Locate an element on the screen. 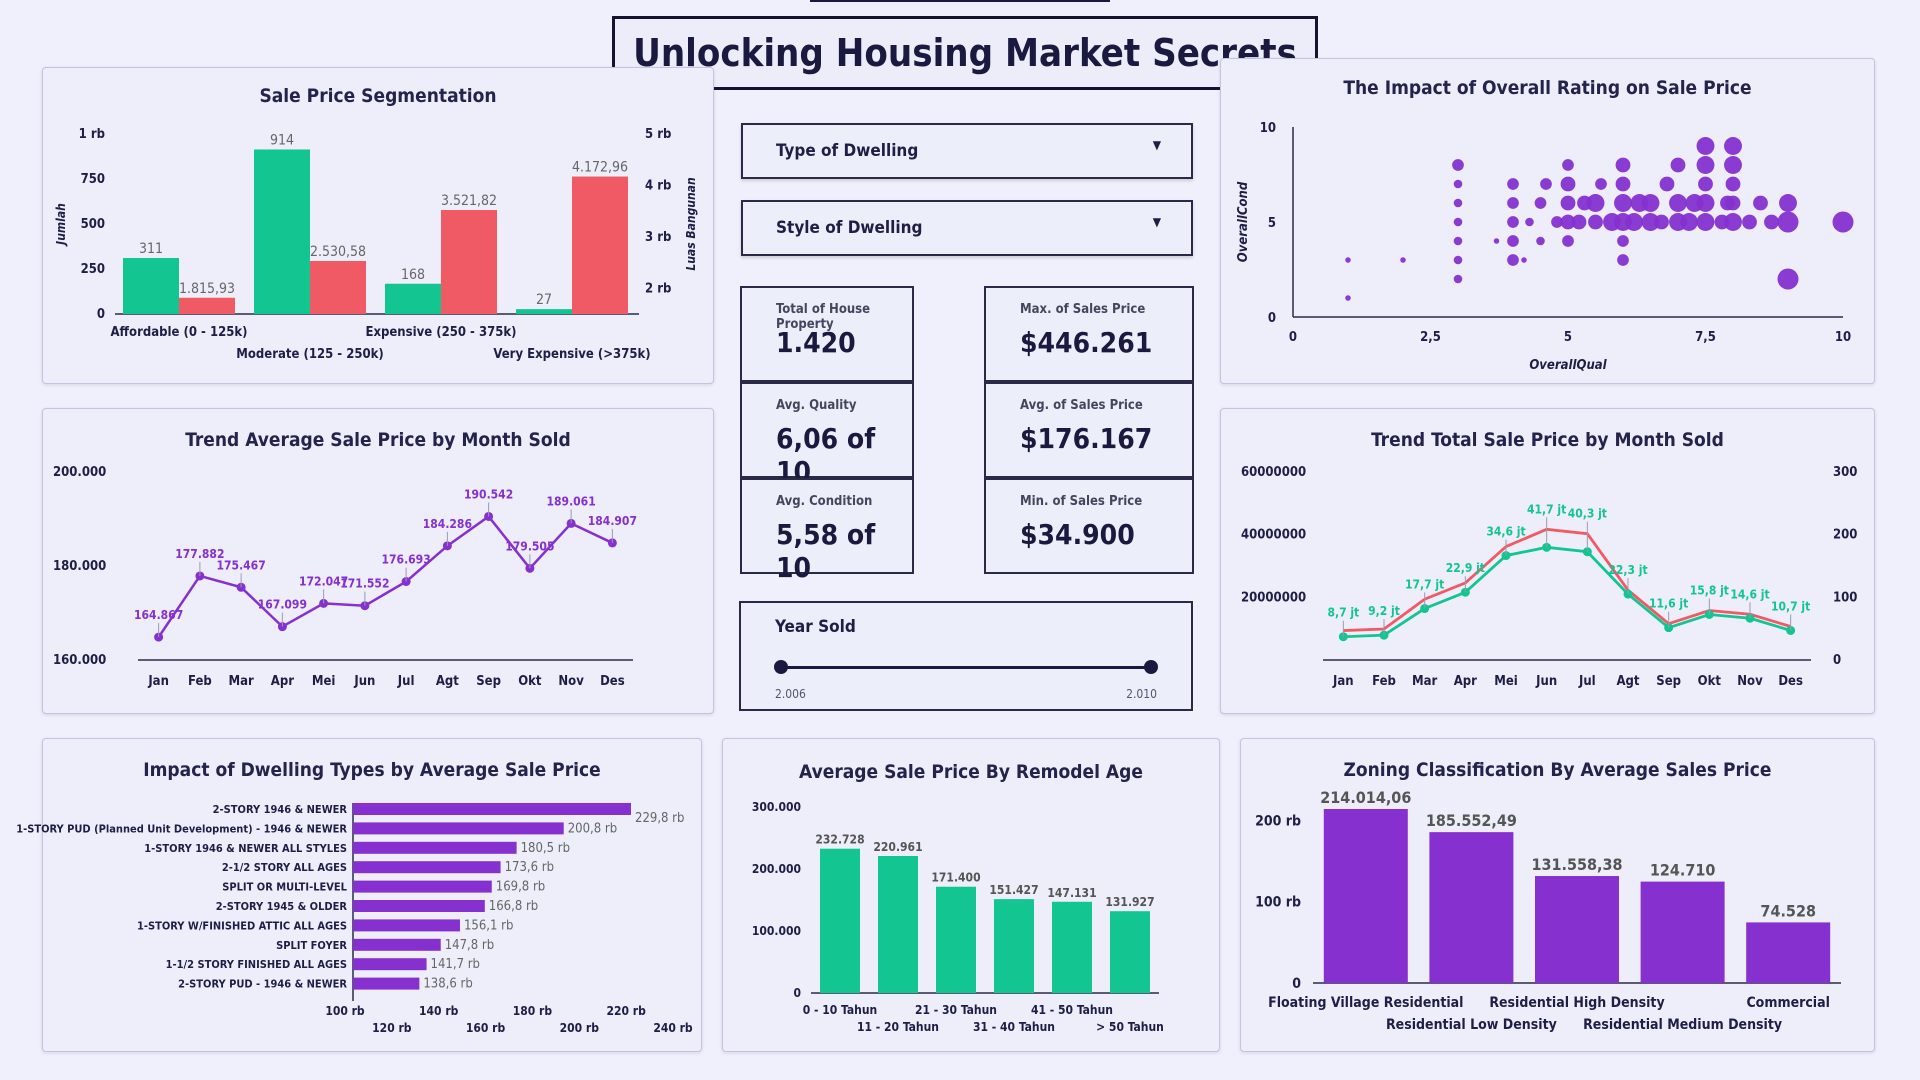  data-label: 2.530,58 is located at coordinates (338, 252).